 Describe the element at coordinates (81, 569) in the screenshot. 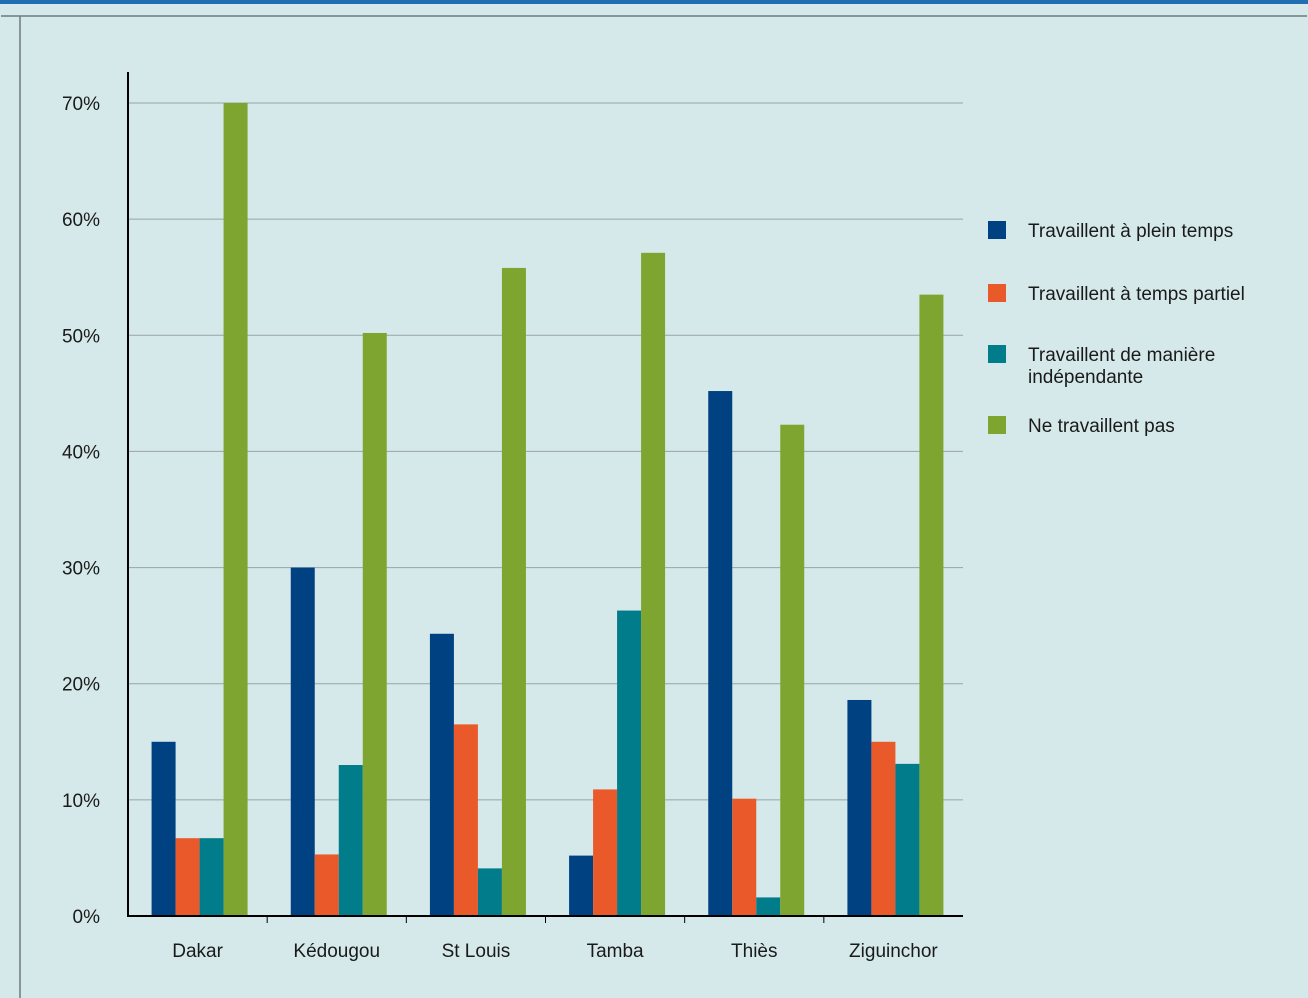

I see `y-tick-label: 30%` at that location.